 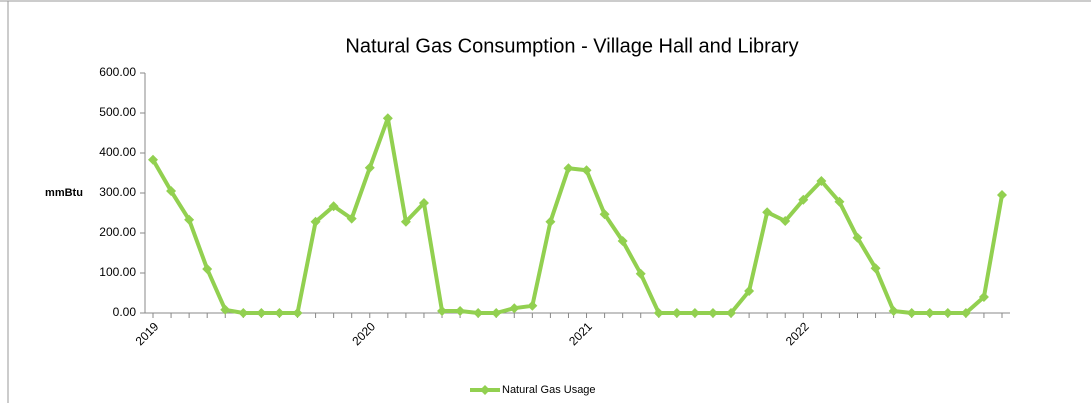 What do you see at coordinates (125, 312) in the screenshot?
I see `y-tick-label: 0.00` at bounding box center [125, 312].